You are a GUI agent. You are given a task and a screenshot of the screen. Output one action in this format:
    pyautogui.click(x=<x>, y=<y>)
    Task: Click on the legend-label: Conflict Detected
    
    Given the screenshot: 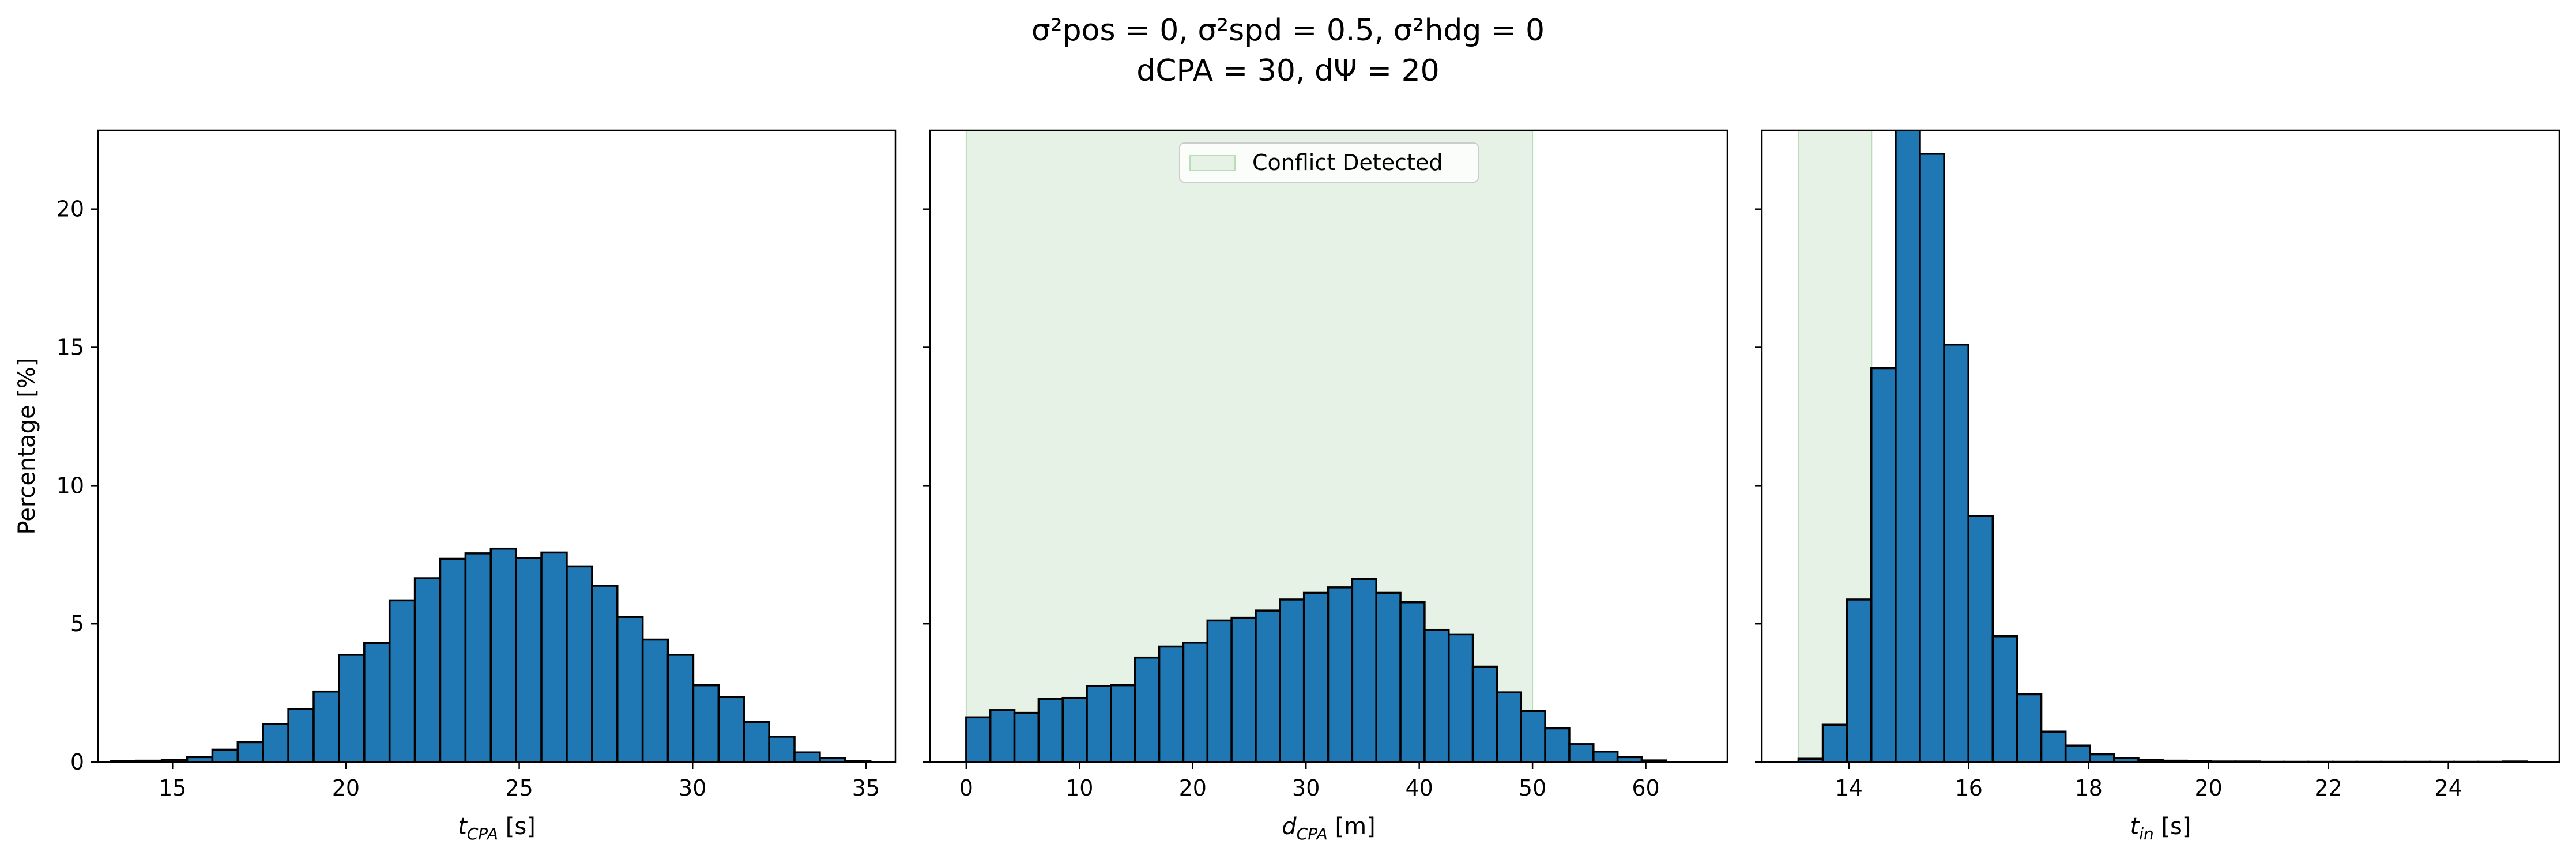 What is the action you would take?
    pyautogui.click(x=1347, y=162)
    